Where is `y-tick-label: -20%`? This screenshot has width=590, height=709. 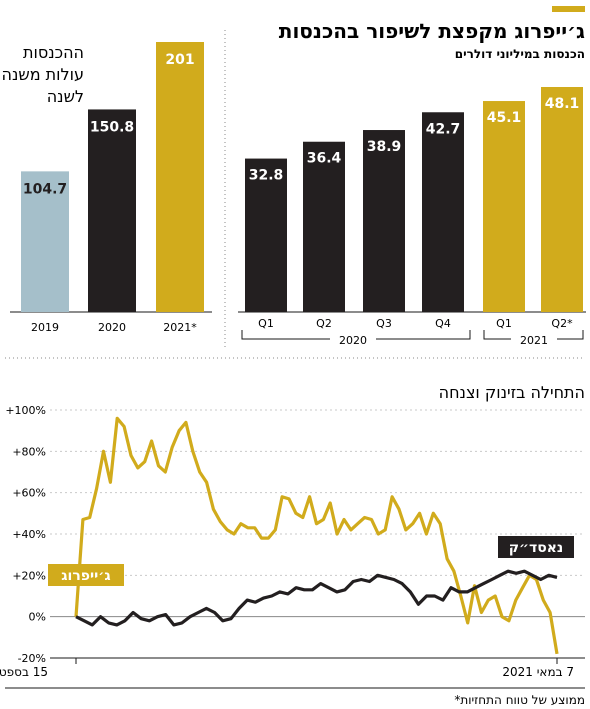
y-tick-label: -20% is located at coordinates (32, 658).